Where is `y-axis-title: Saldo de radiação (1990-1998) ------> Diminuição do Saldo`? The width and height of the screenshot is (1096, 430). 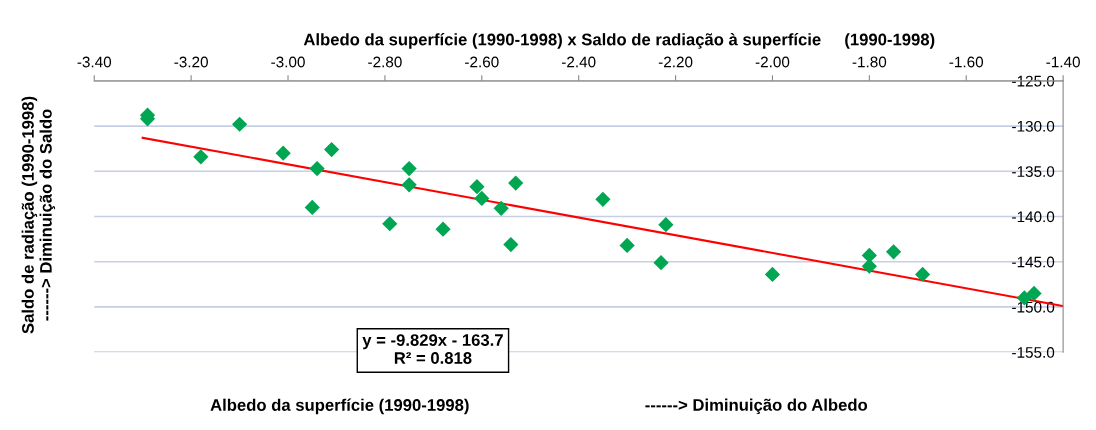
y-axis-title: Saldo de radiação (1990-1998) ------> Diminuição do Saldo is located at coordinates (38, 215).